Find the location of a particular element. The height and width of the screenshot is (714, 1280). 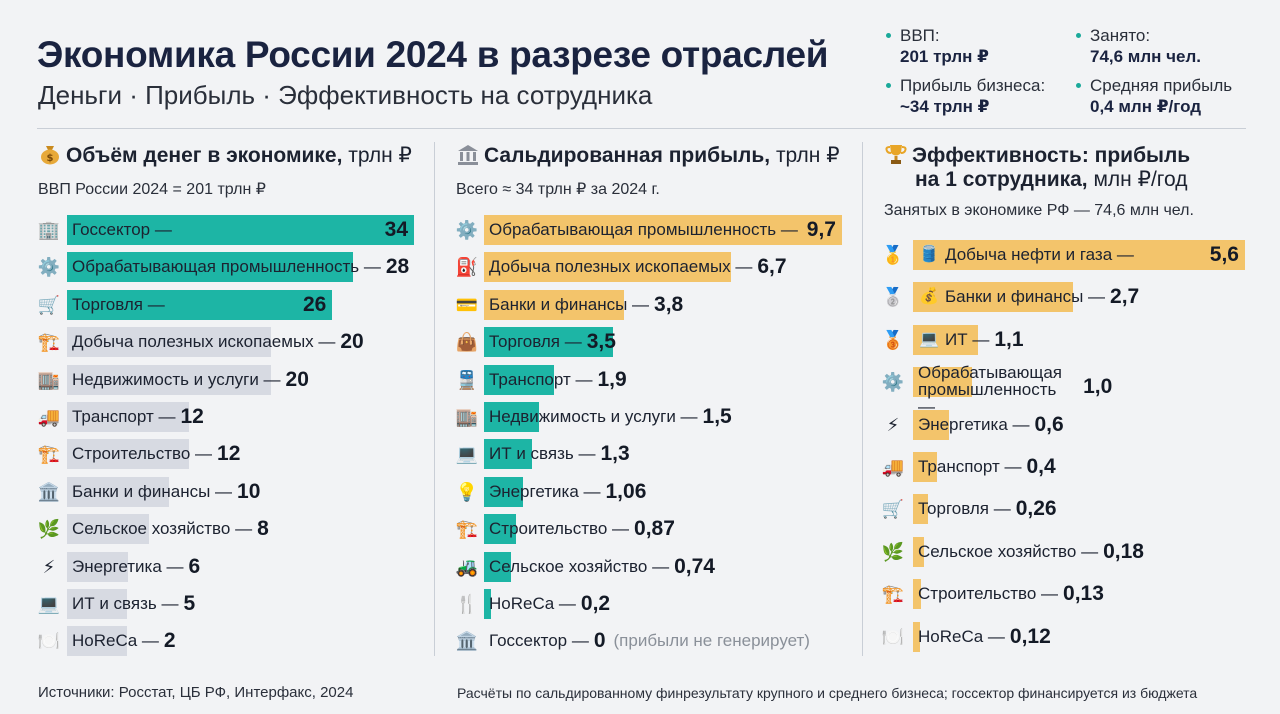

bar-value: 12 is located at coordinates (229, 454).